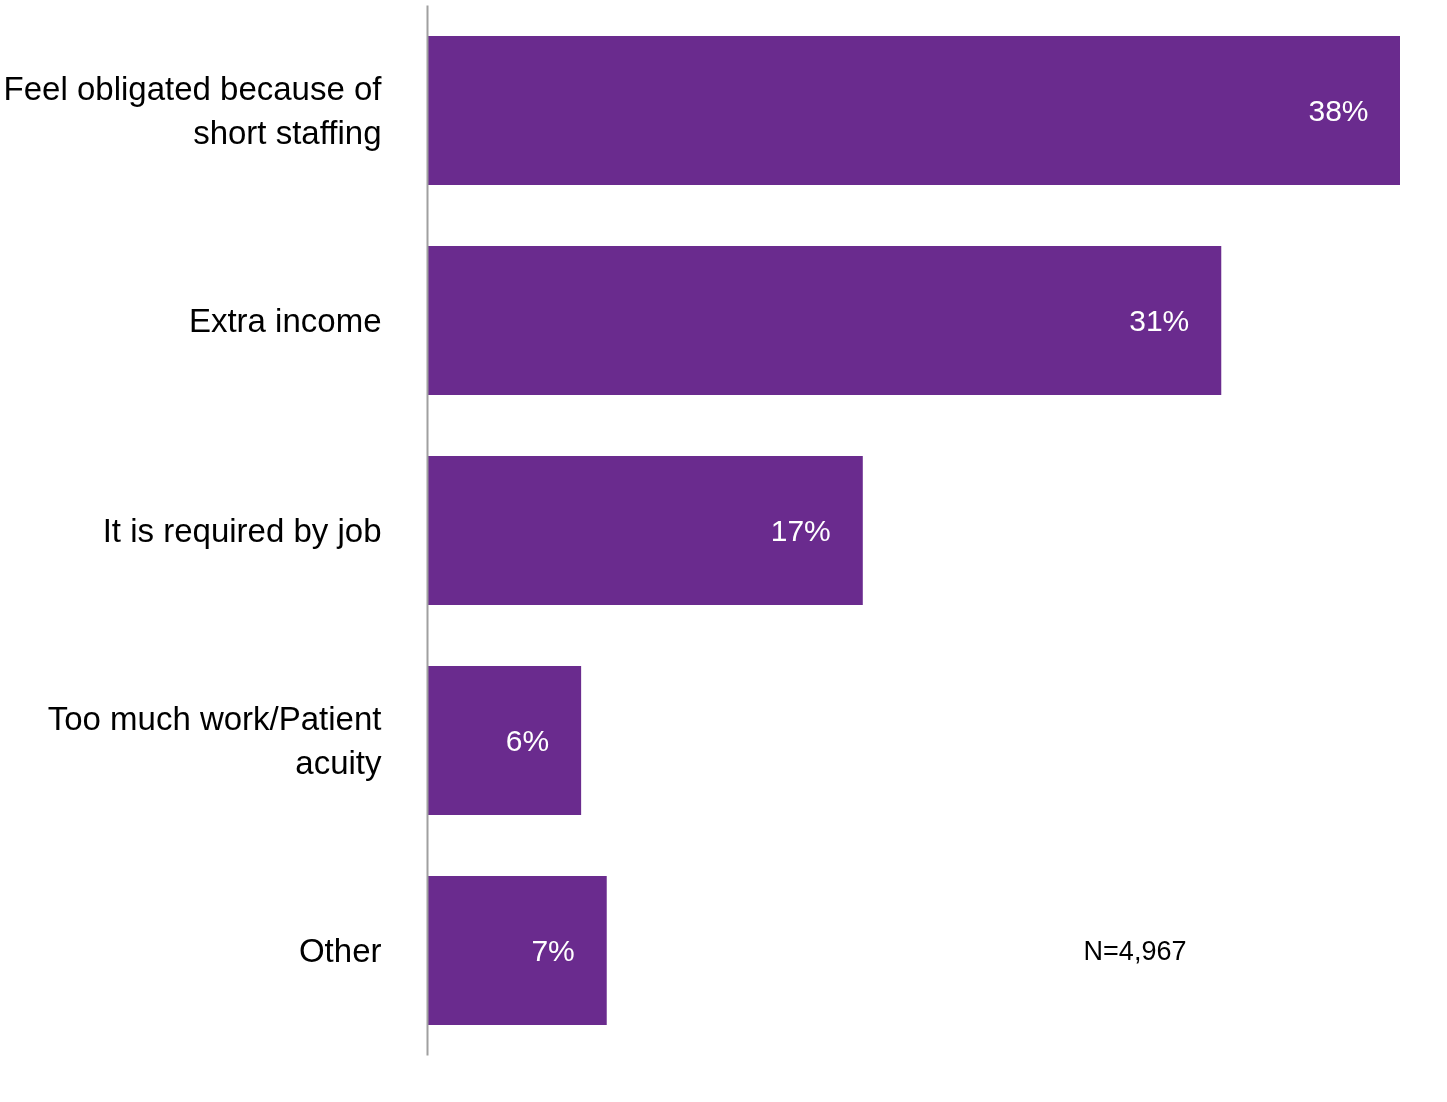 The image size is (1447, 1102). What do you see at coordinates (214, 740) in the screenshot?
I see `y-tick-label: Too much work/Patient acuity` at bounding box center [214, 740].